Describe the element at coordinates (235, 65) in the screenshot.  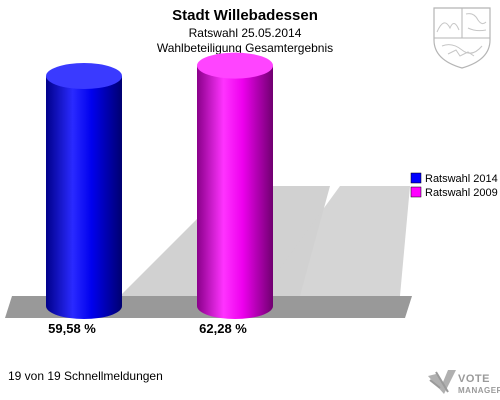
I see `bar-top-ratswahl-2009` at that location.